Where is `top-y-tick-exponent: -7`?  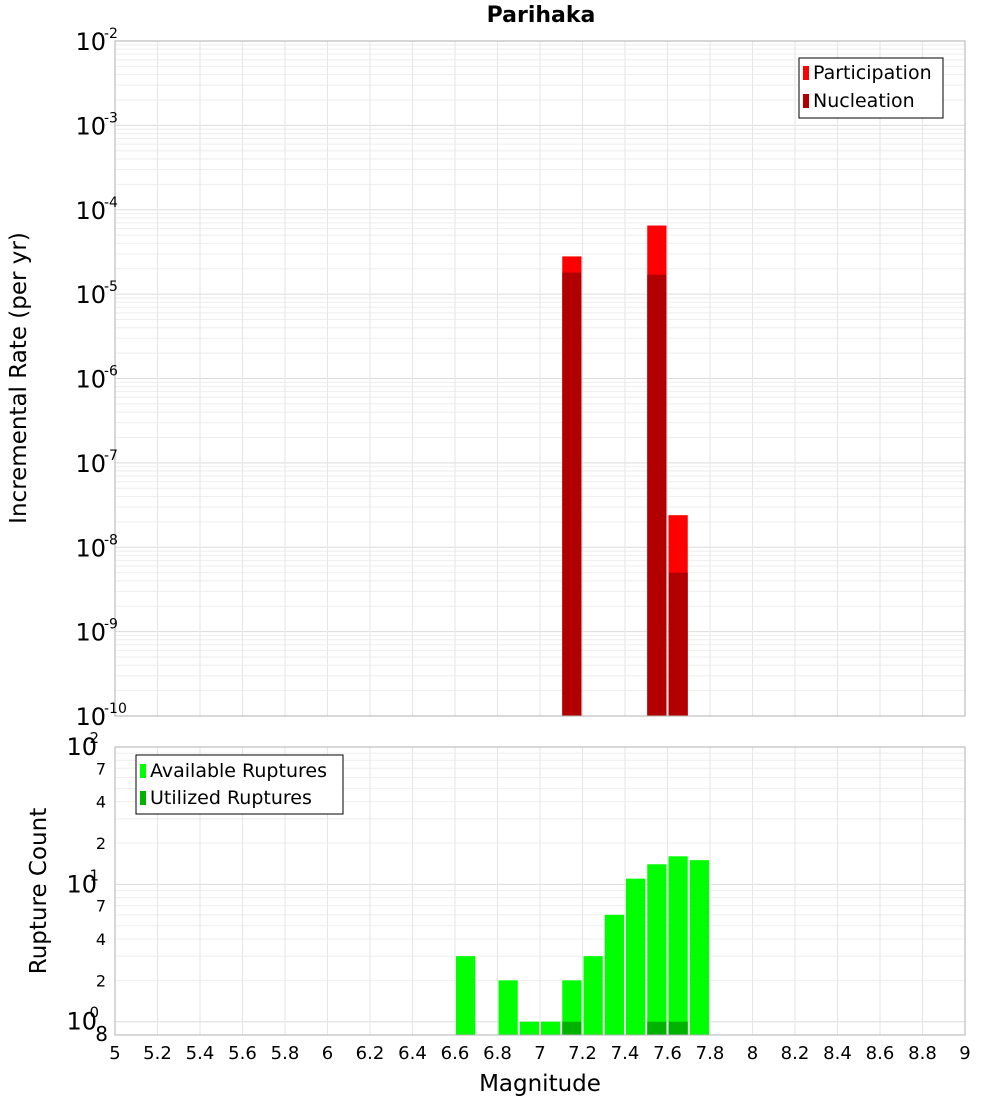
top-y-tick-exponent: -7 is located at coordinates (111, 456).